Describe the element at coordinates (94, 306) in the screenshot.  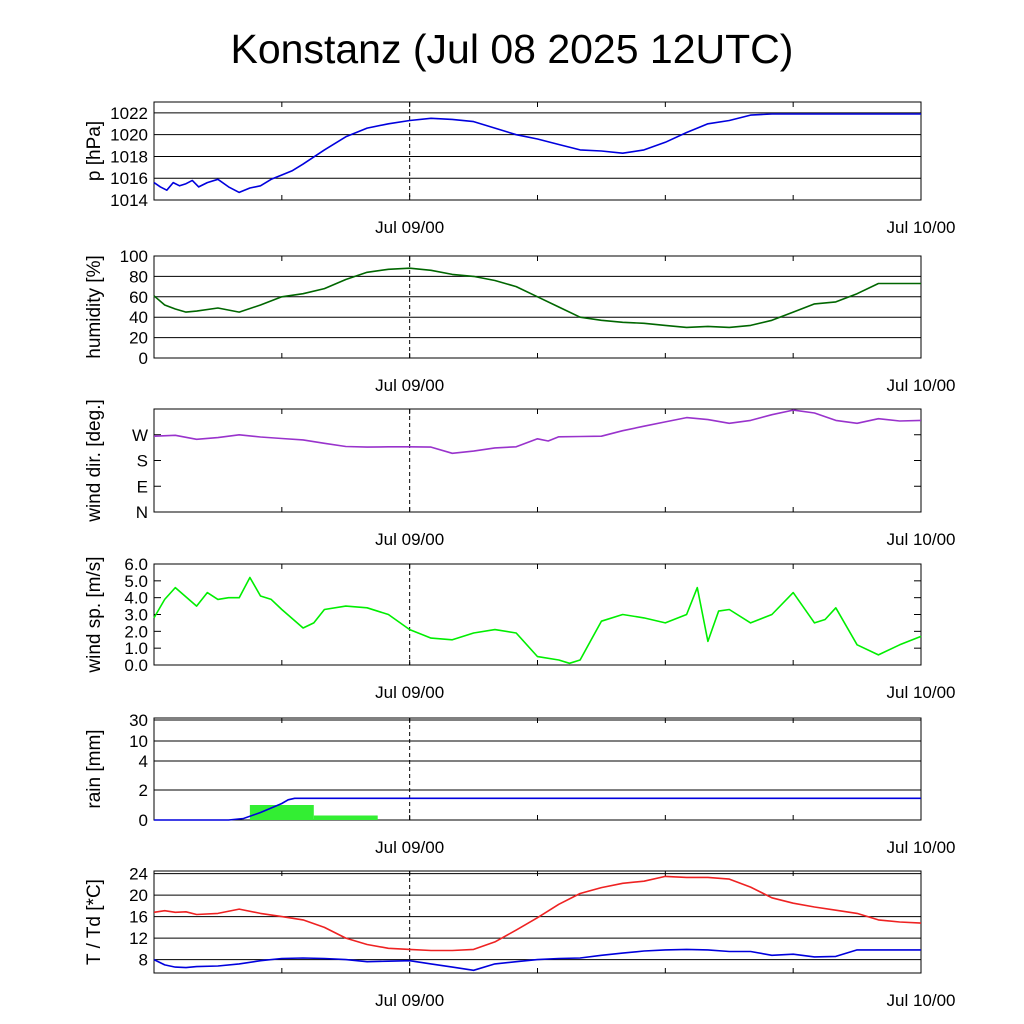
I see `y-axis-label: humidity [%]` at that location.